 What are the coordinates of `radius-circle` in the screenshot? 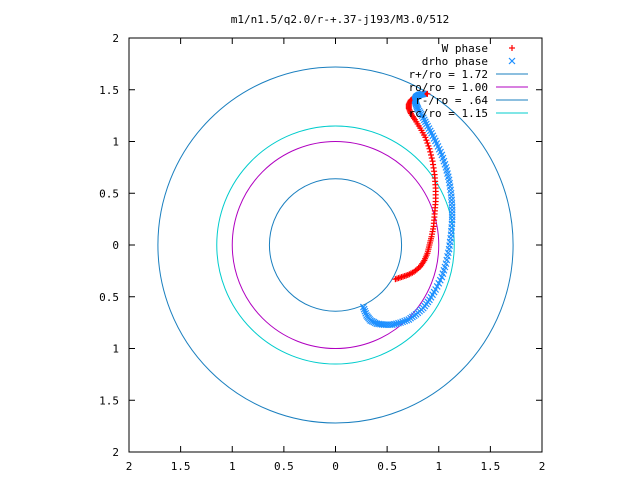 It's located at (335, 245).